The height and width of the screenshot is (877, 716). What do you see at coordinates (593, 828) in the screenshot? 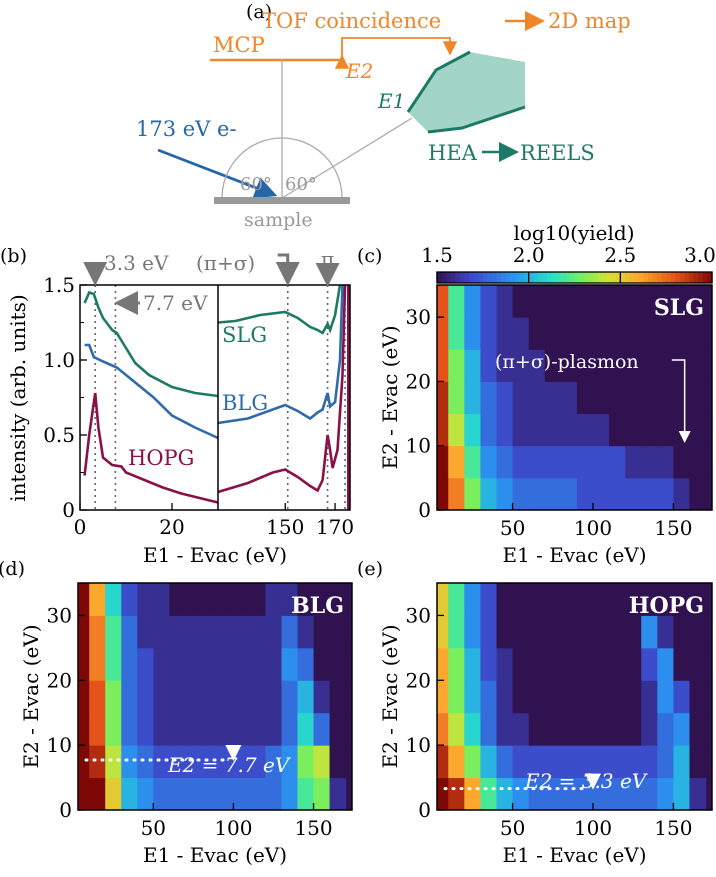
I see `x-tick-label: 100` at bounding box center [593, 828].